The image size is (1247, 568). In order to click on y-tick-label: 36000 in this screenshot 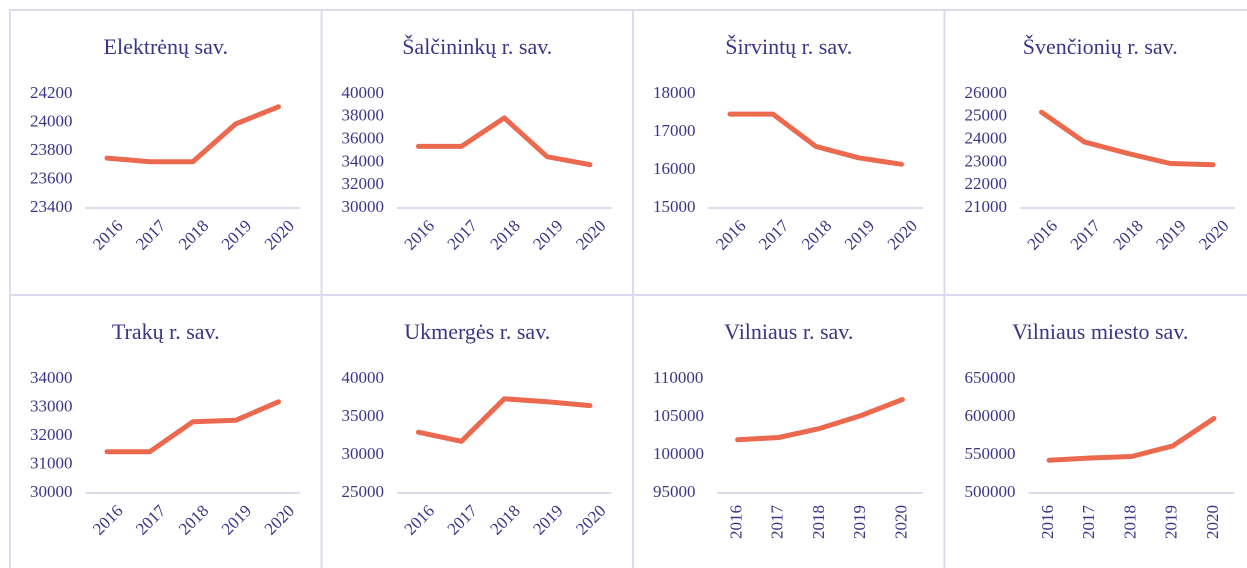, I will do `click(363, 138)`.